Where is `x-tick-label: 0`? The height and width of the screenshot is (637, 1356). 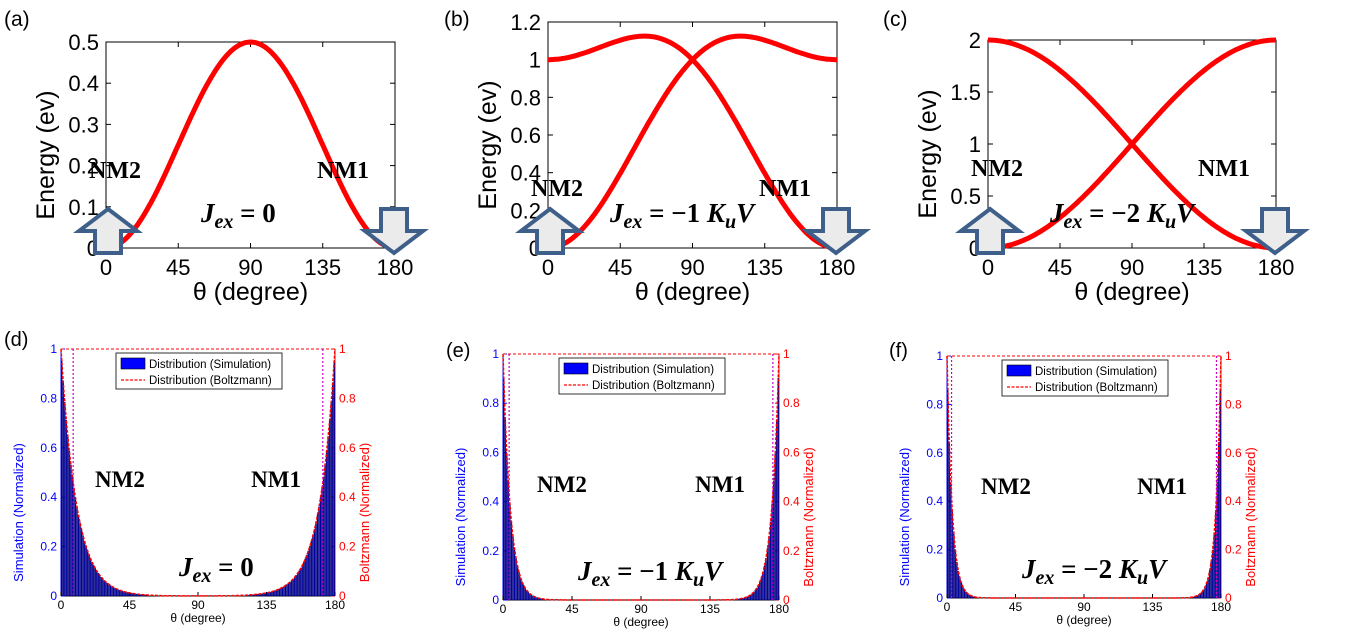
x-tick-label: 0 is located at coordinates (106, 267).